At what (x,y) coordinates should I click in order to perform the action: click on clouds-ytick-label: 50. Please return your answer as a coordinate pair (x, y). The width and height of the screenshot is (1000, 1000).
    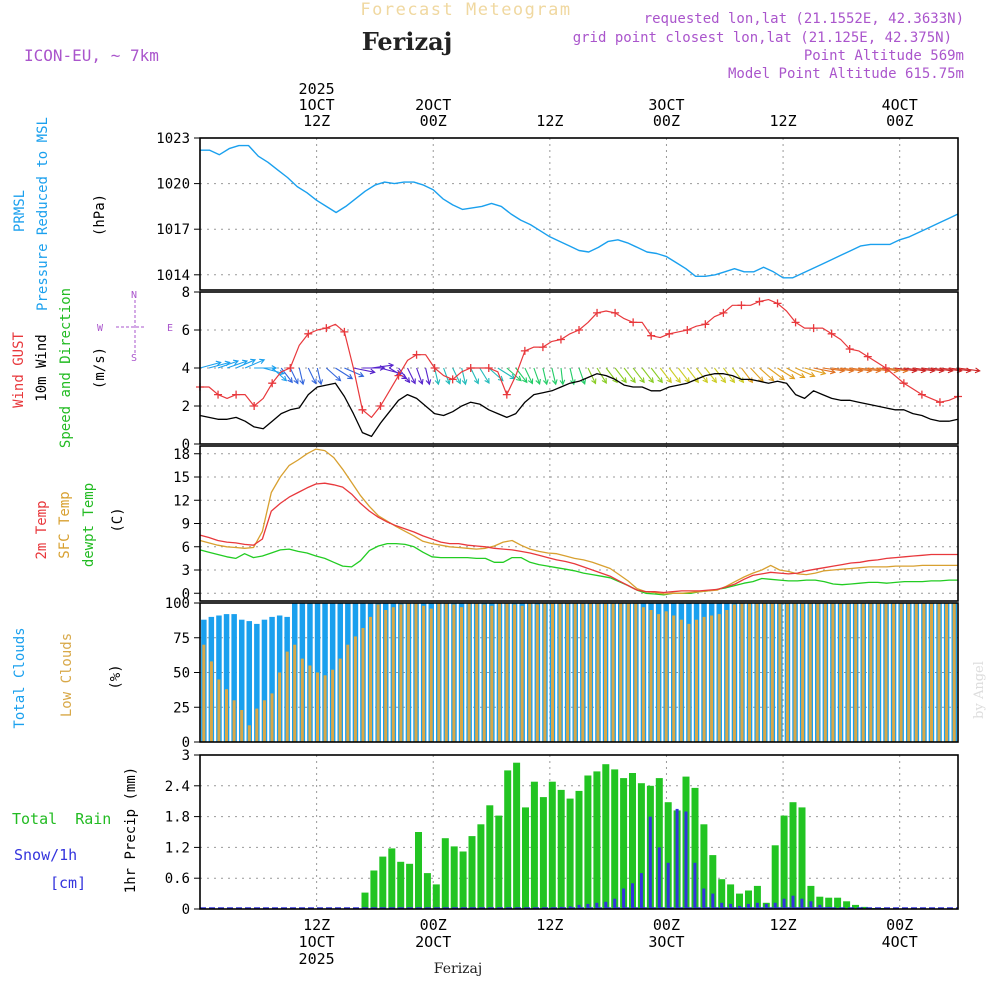
    Looking at the image, I should click on (181, 674).